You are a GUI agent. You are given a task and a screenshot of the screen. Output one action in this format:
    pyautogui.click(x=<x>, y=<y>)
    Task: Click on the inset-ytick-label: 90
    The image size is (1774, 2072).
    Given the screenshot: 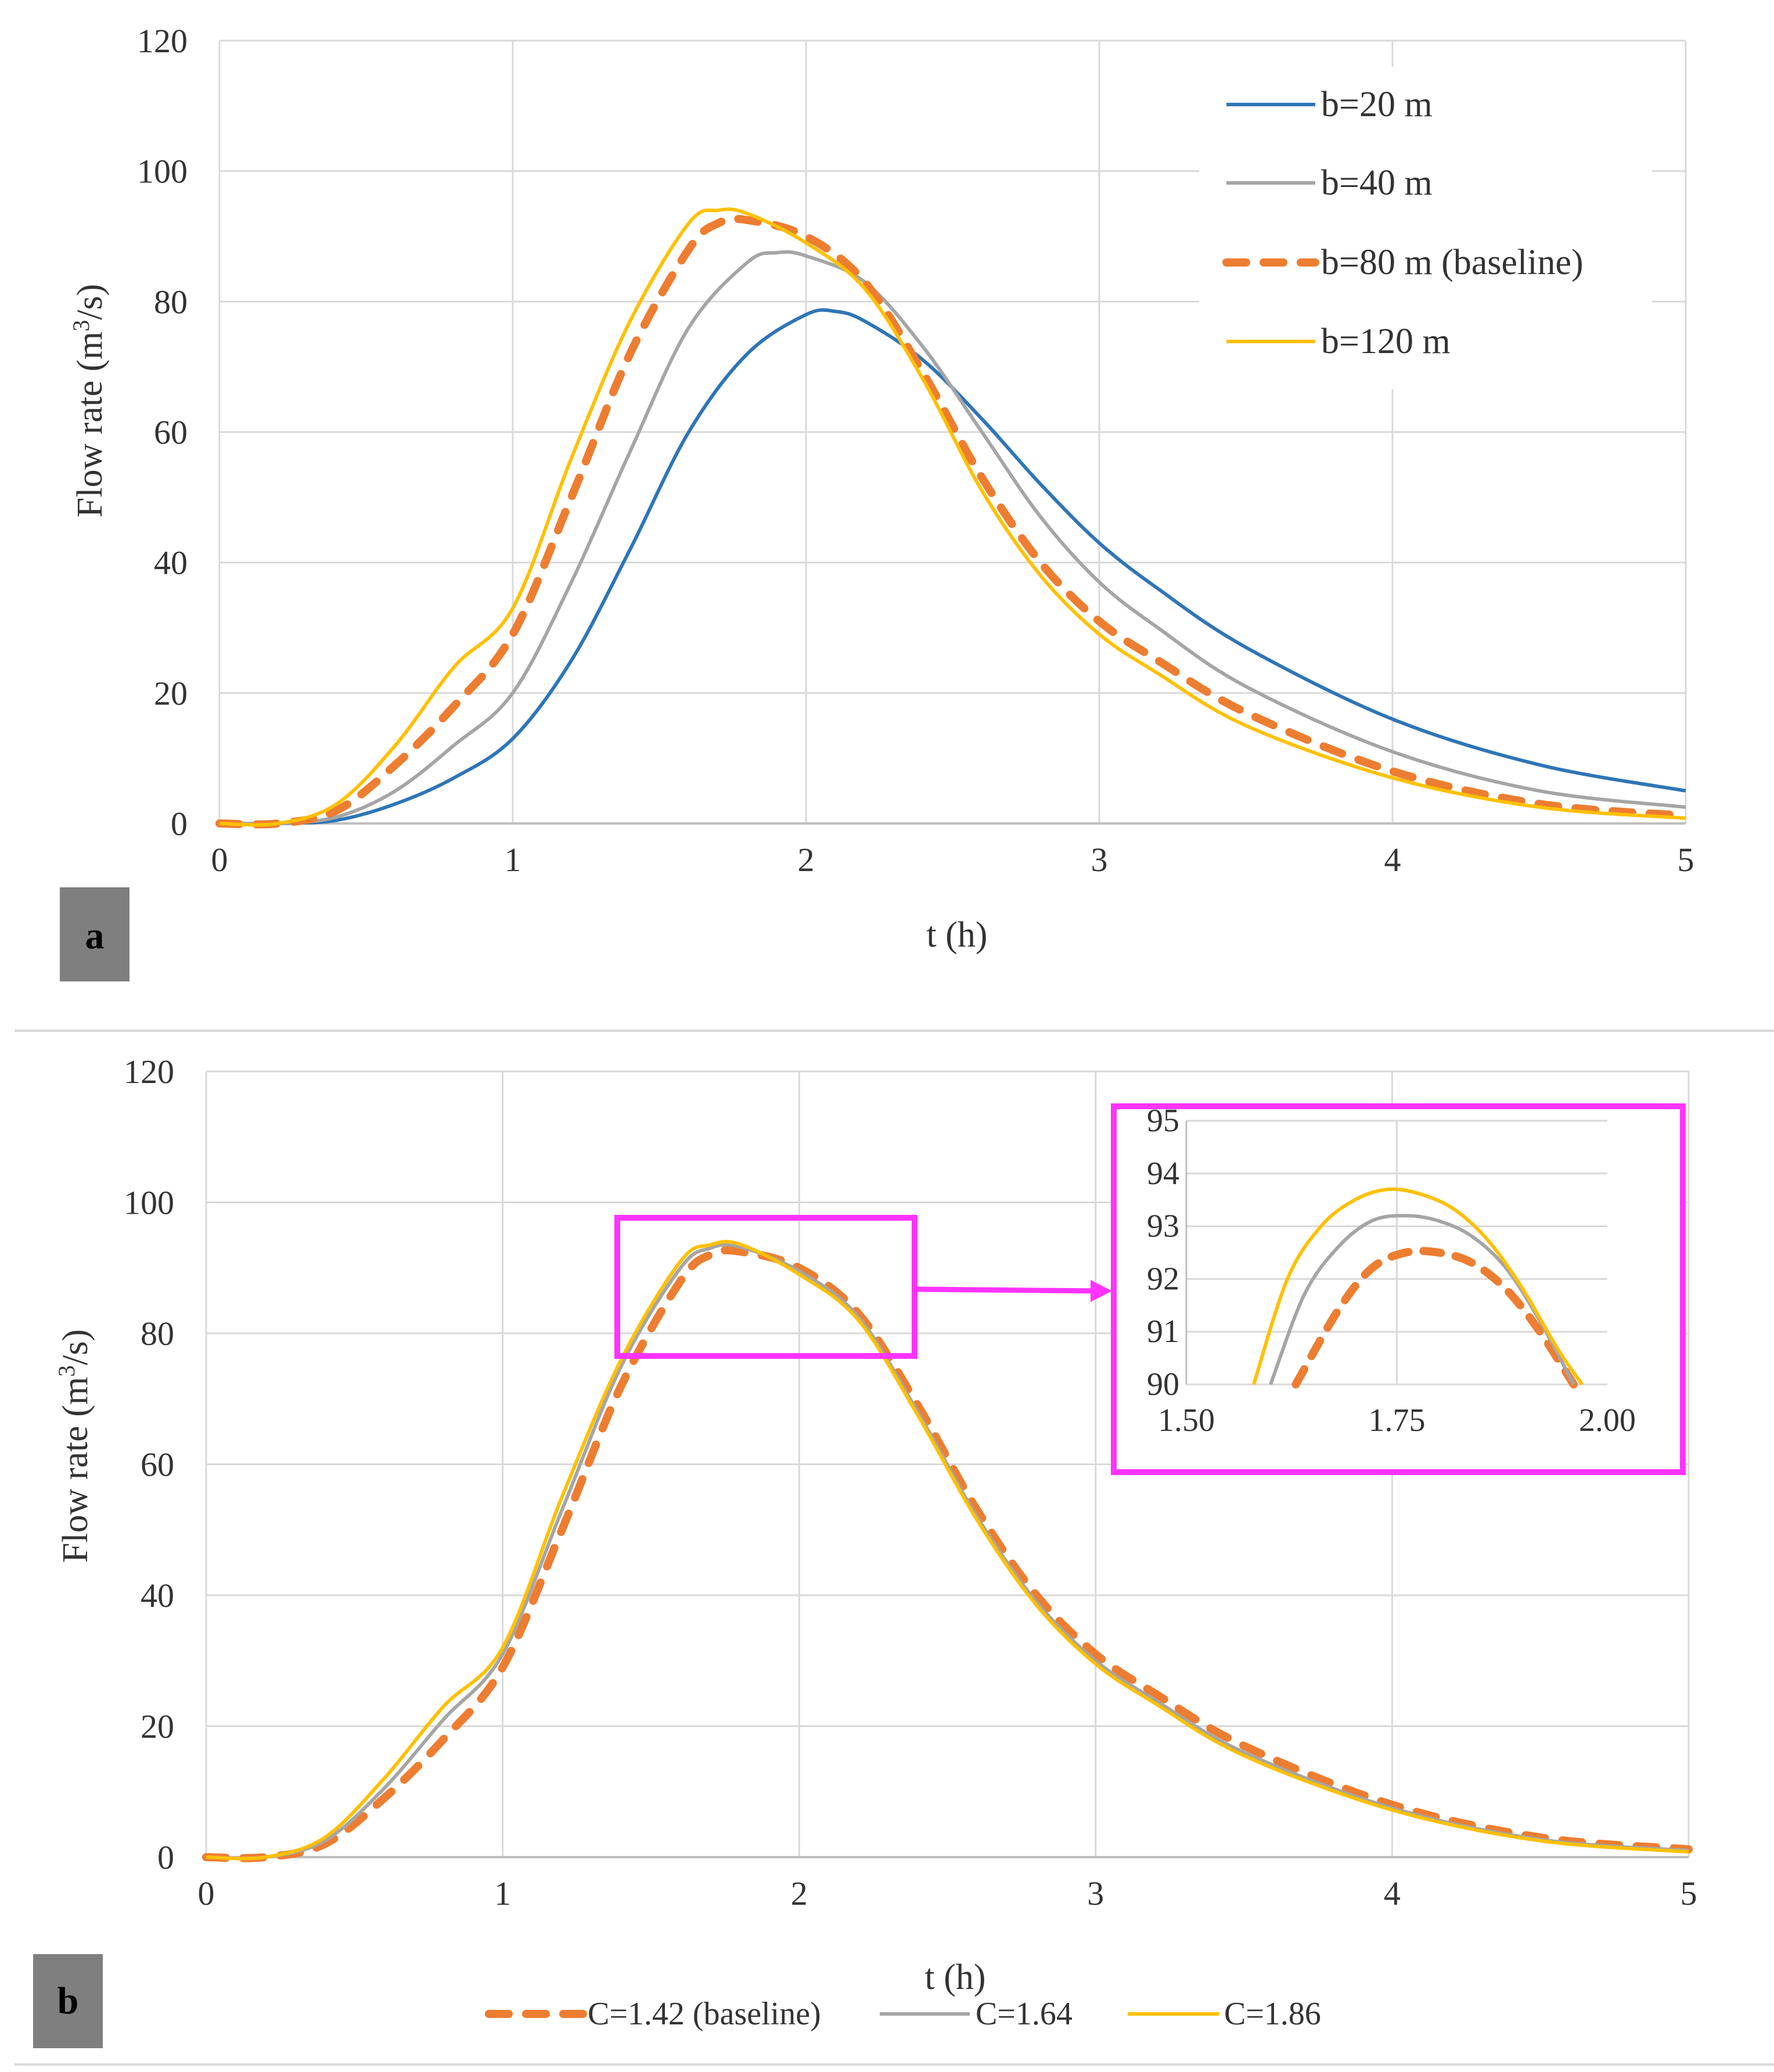 What is the action you would take?
    pyautogui.click(x=1163, y=1384)
    